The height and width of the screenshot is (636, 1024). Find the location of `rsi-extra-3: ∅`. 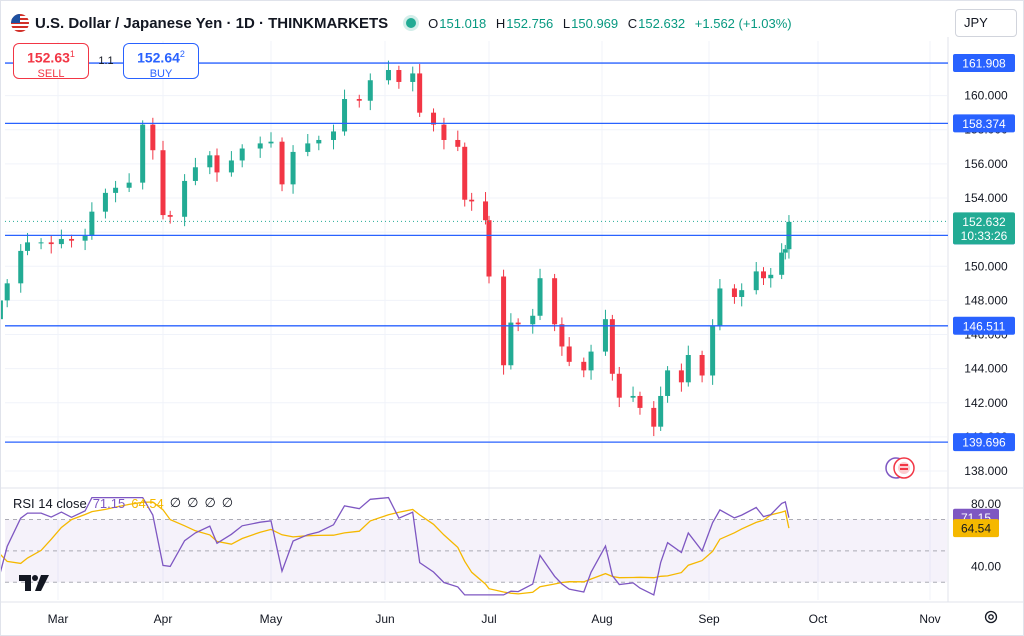

rsi-extra-3: ∅ is located at coordinates (210, 502).